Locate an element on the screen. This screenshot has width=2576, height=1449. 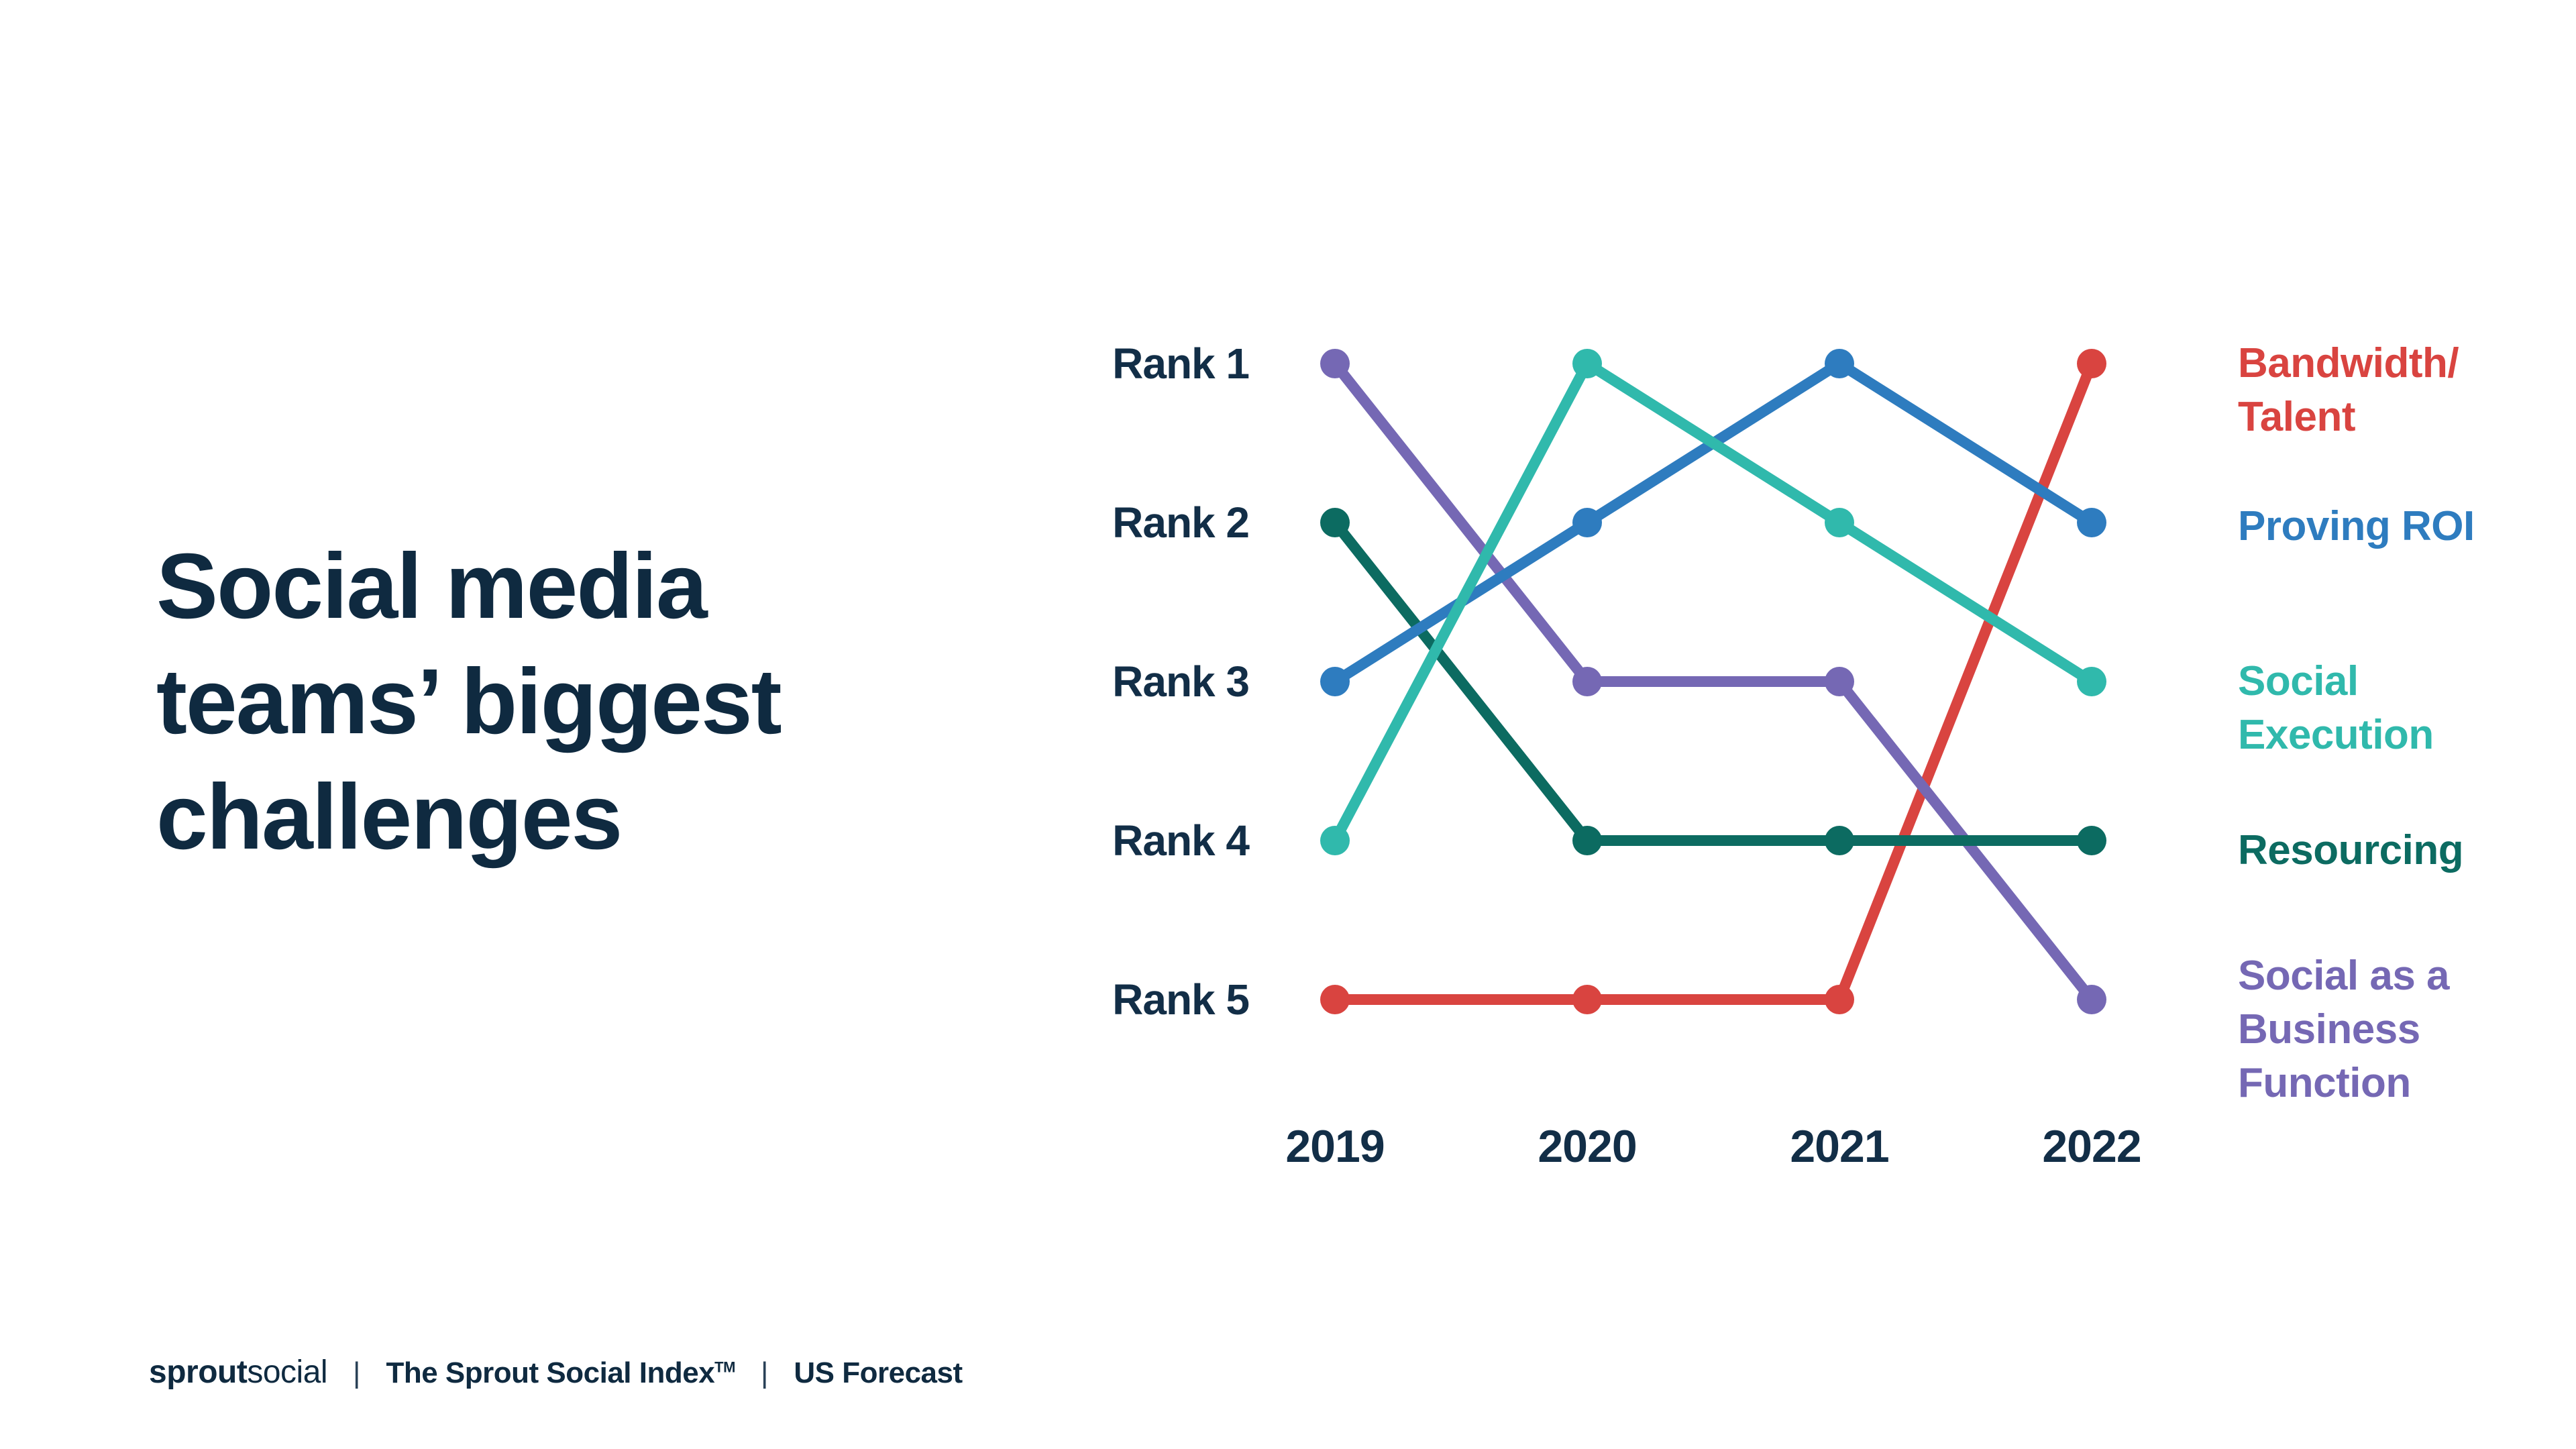
series-line-social-as-a-business-function is located at coordinates (1713, 681).